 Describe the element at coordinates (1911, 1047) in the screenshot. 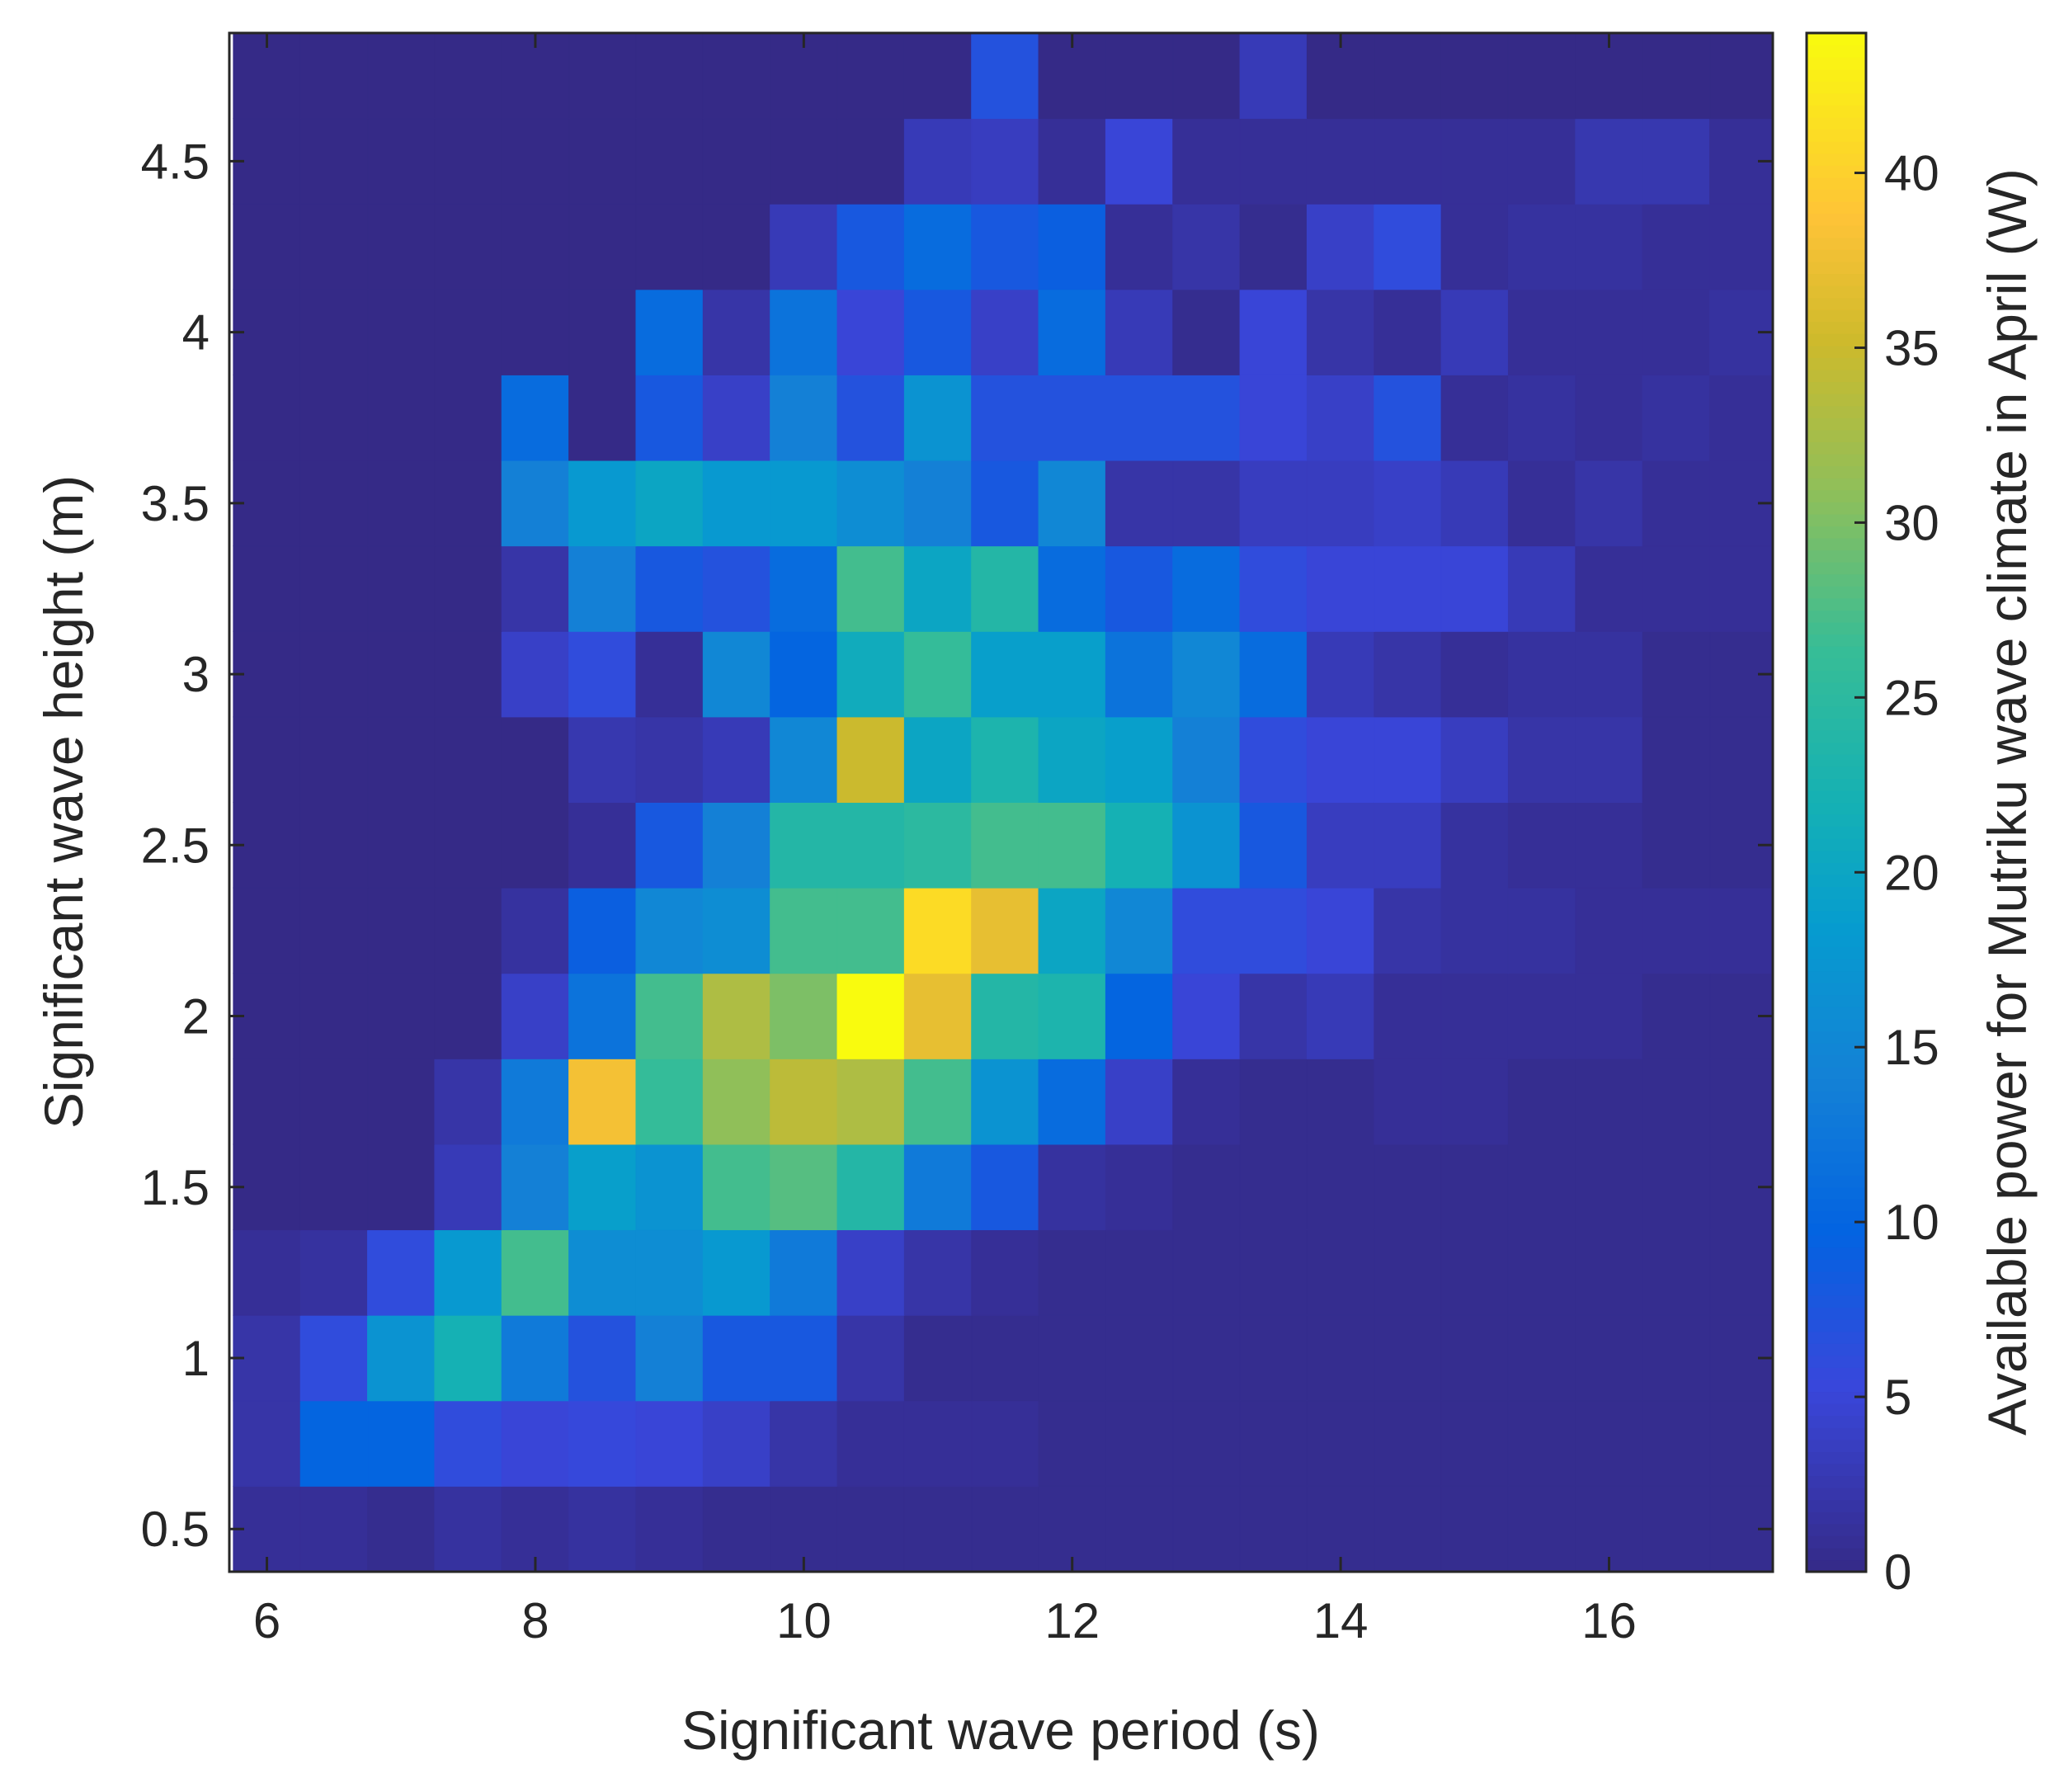

I see `colorbar-tick-label: 15` at that location.